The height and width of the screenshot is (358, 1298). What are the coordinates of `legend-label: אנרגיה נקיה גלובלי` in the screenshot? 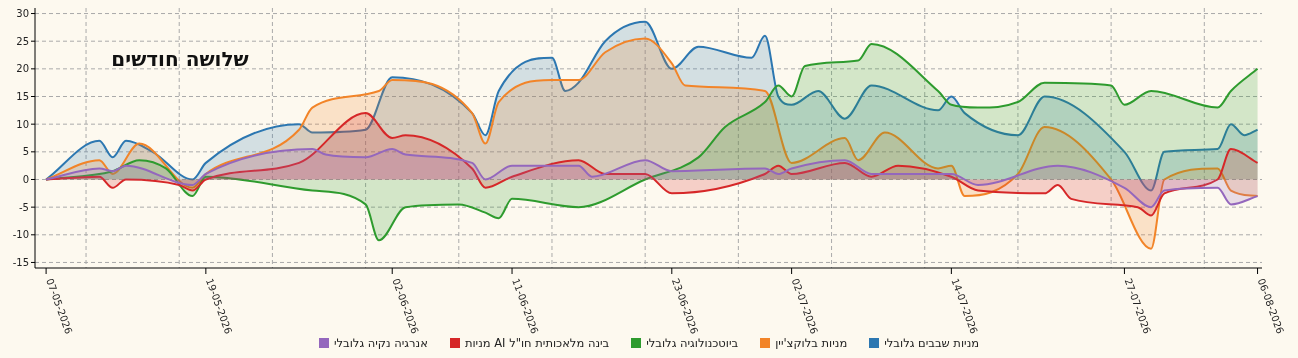 It's located at (380, 343).